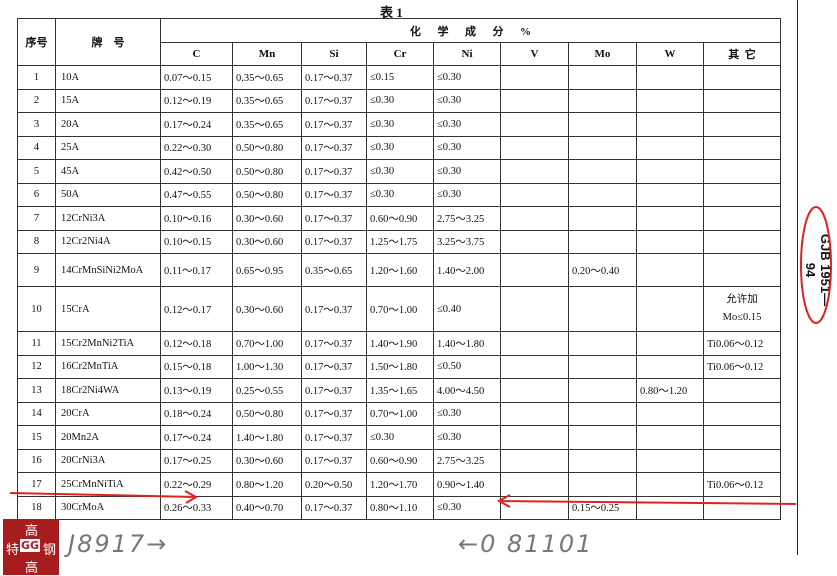  Describe the element at coordinates (467, 241) in the screenshot. I see `table-cell: 3.25～3.75` at that location.